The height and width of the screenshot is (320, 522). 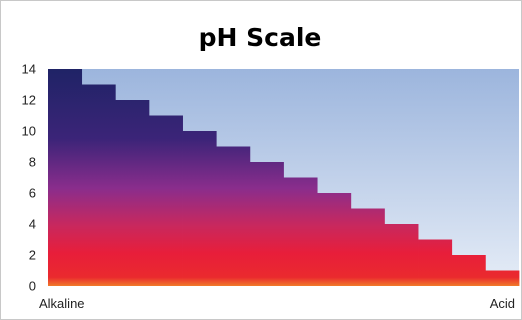 I want to click on y-tick-label: 10, so click(x=29, y=131).